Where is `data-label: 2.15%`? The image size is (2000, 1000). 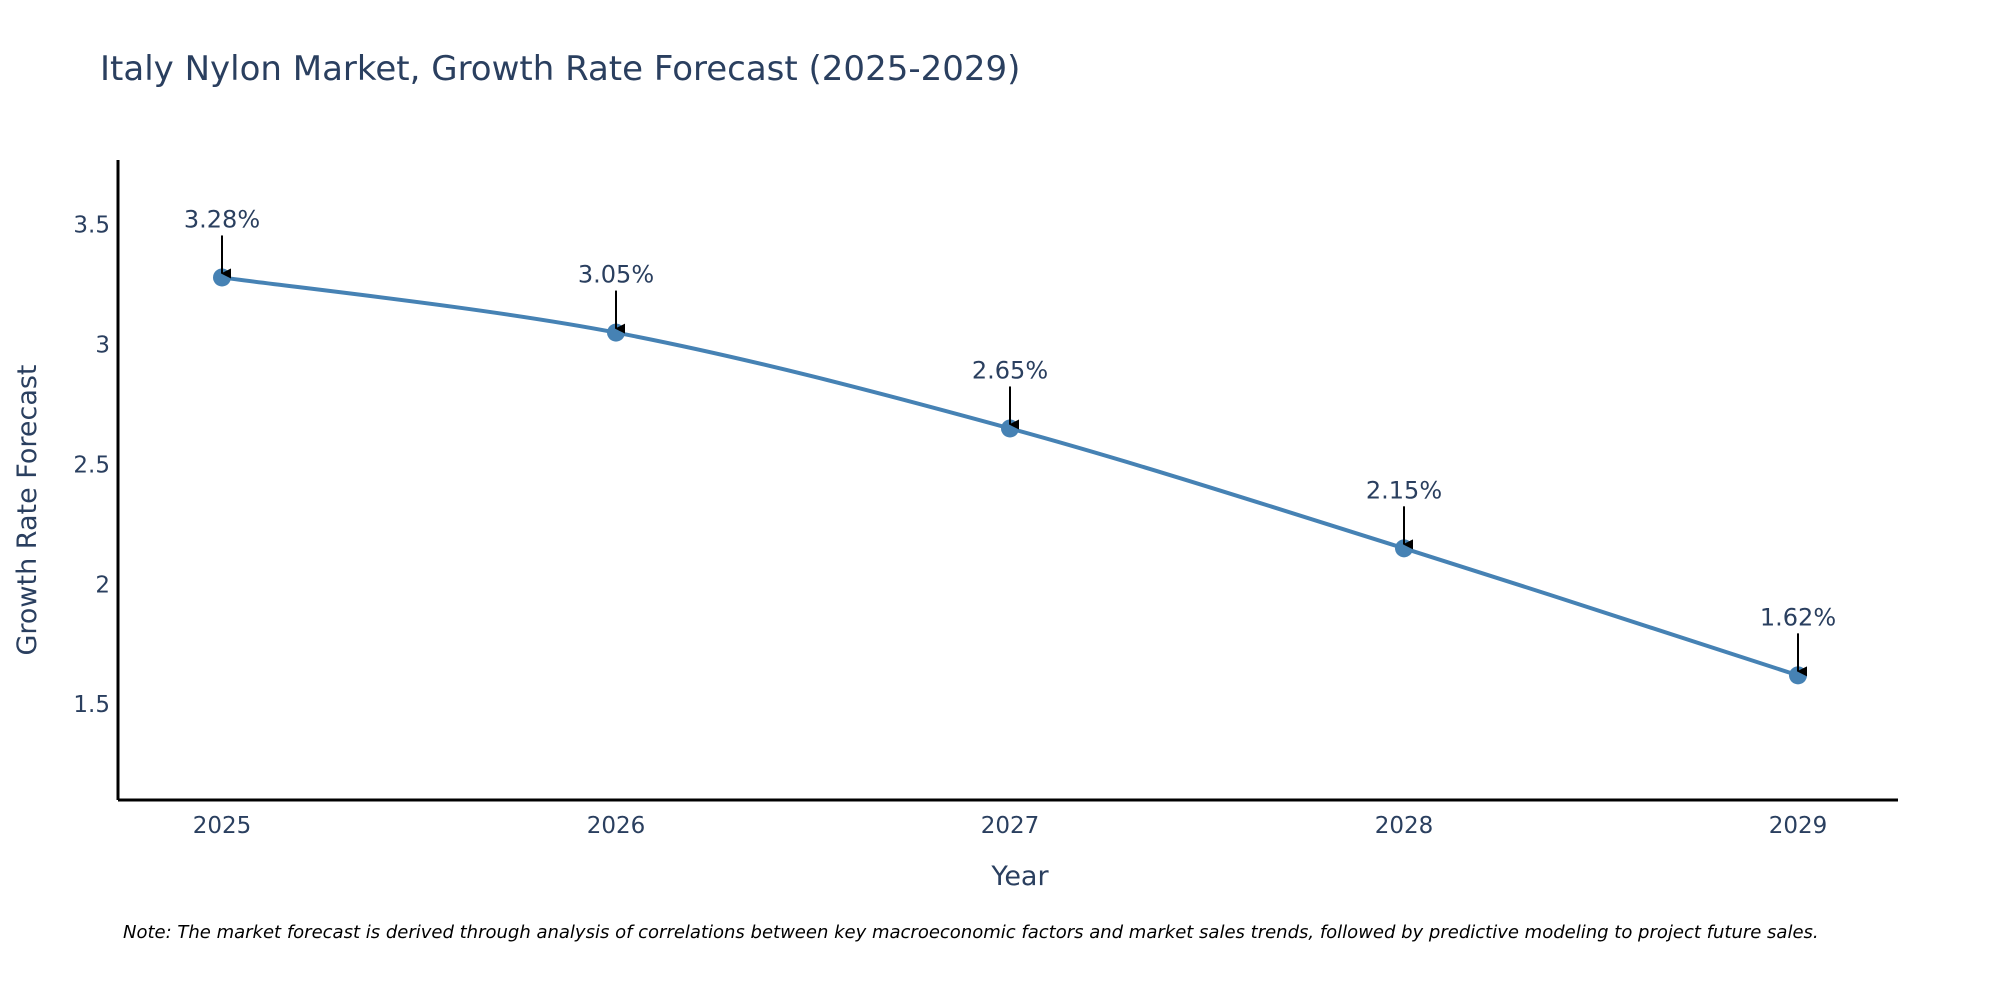 data-label: 2.15% is located at coordinates (1404, 490).